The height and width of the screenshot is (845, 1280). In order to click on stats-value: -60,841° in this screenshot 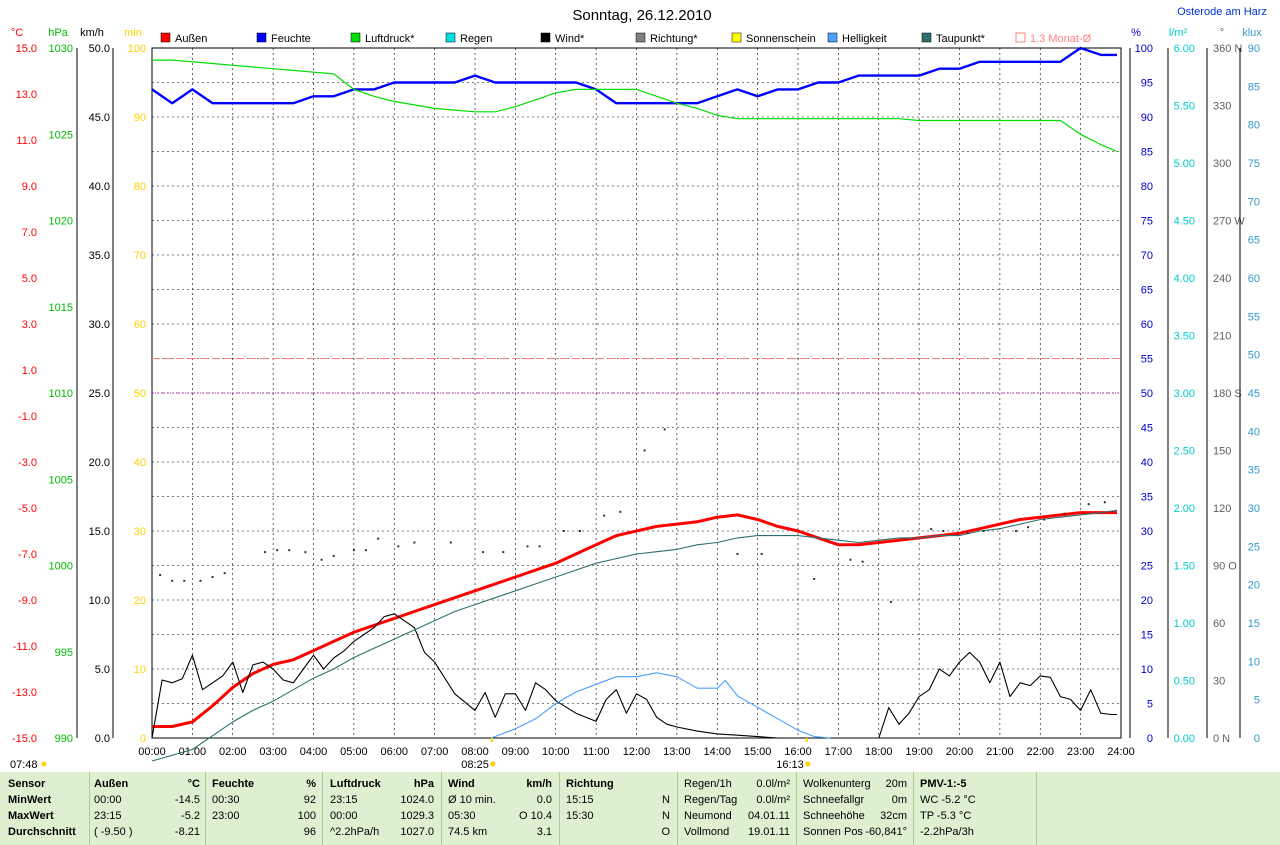, I will do `click(886, 832)`.